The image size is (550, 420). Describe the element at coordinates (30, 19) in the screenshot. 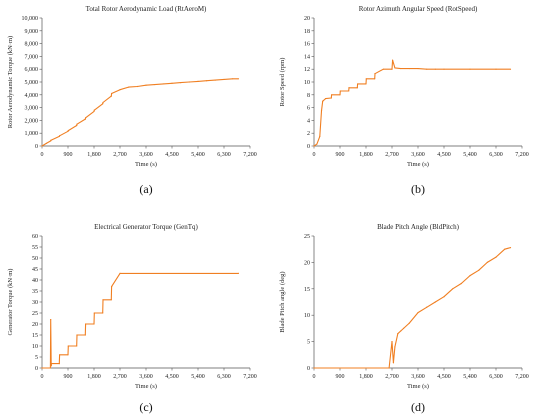

I see `y-tick-label: 10,000` at that location.